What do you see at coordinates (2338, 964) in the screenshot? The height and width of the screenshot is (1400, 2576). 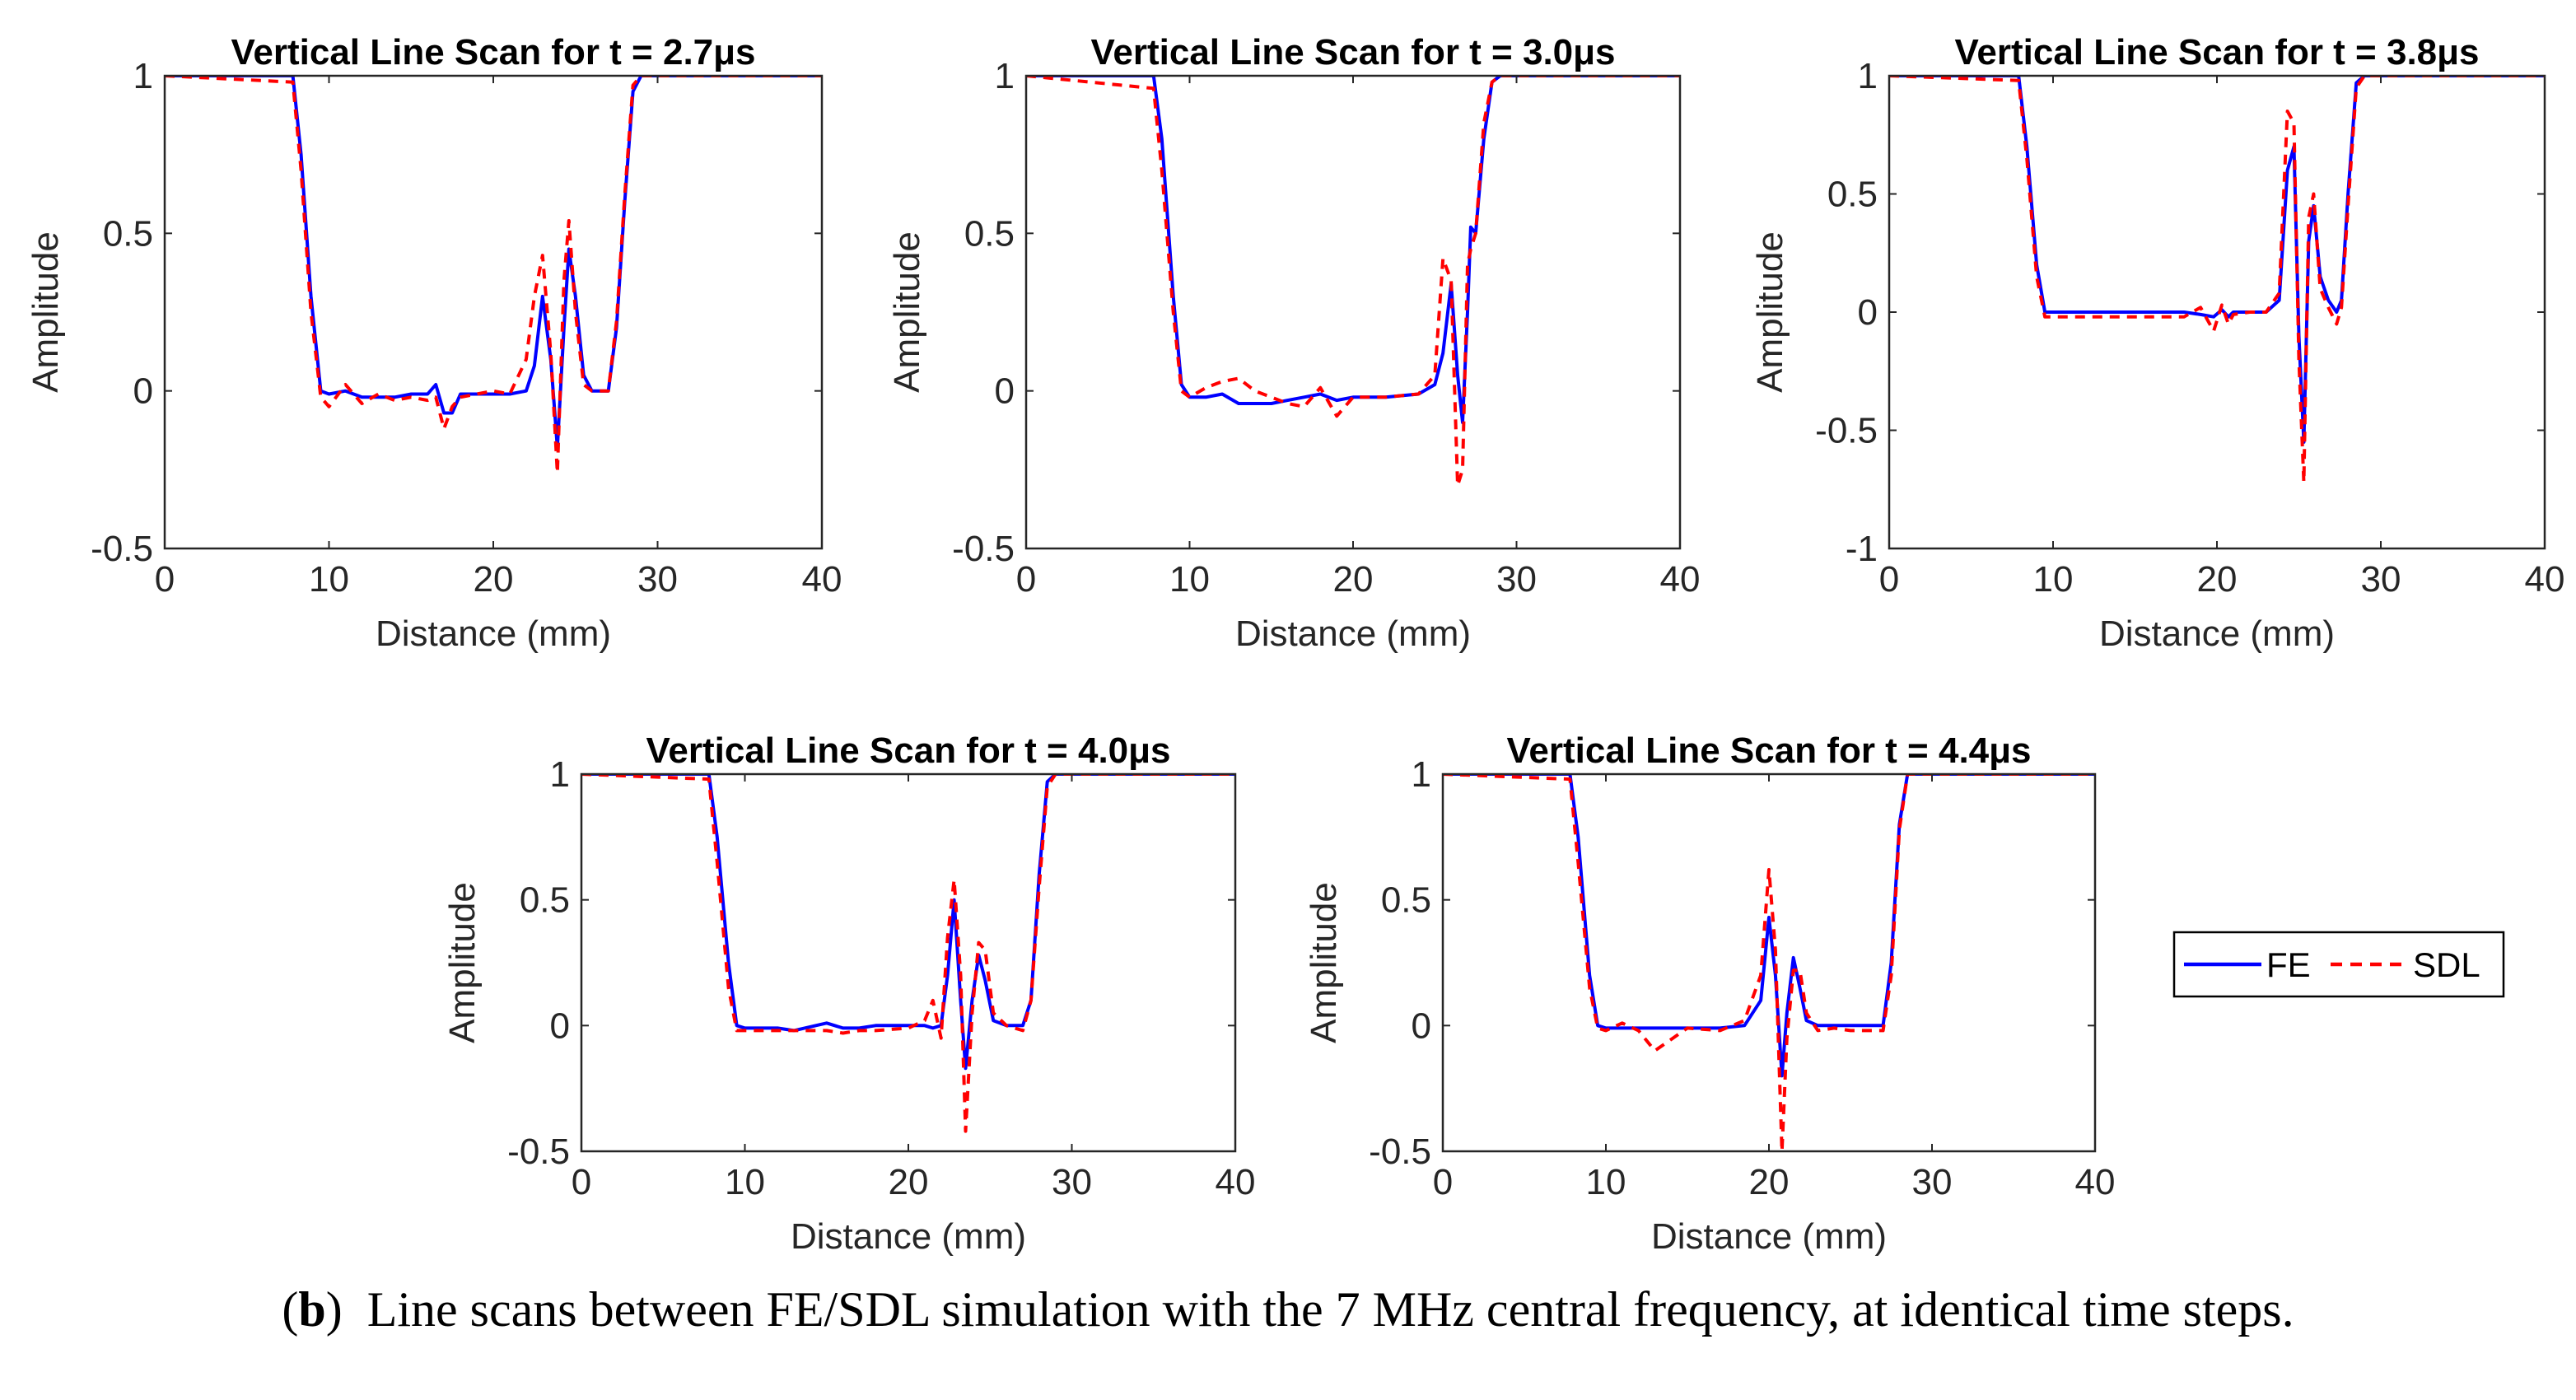 I see `legend: FE SDL` at bounding box center [2338, 964].